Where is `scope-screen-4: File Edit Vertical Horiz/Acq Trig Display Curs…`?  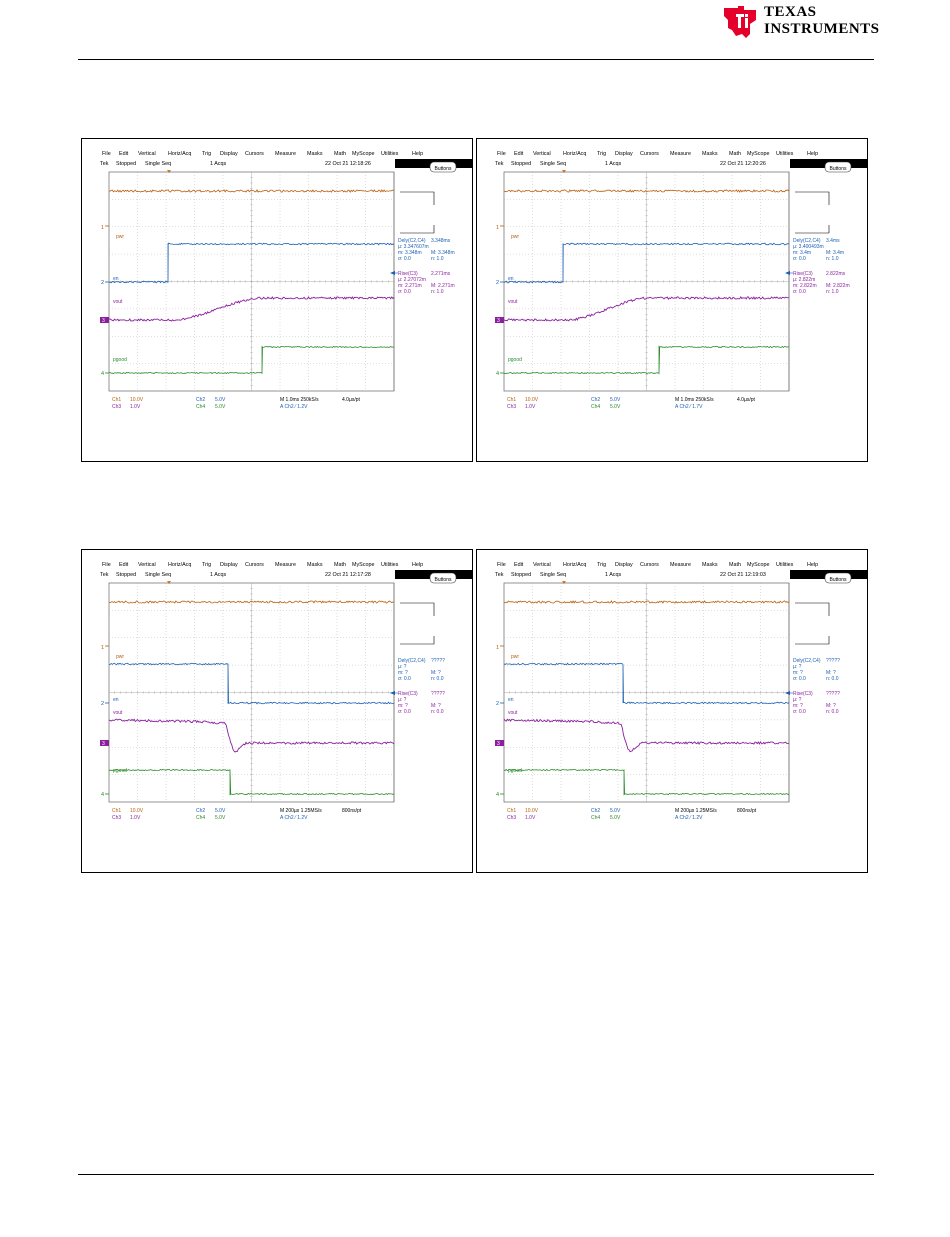 scope-screen-4: File Edit Vertical Horiz/Acq Trig Display Curs… is located at coordinates (681, 691).